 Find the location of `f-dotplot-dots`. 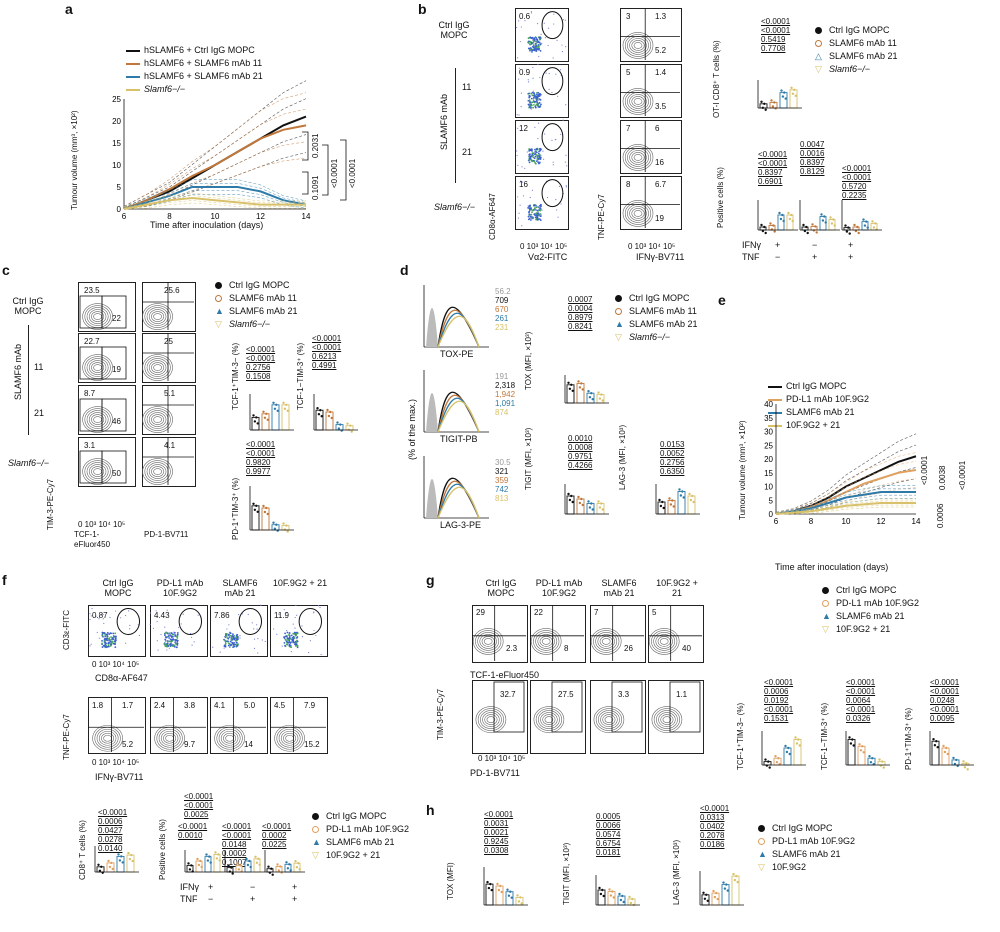

f-dotplot-dots is located at coordinates (239, 629).